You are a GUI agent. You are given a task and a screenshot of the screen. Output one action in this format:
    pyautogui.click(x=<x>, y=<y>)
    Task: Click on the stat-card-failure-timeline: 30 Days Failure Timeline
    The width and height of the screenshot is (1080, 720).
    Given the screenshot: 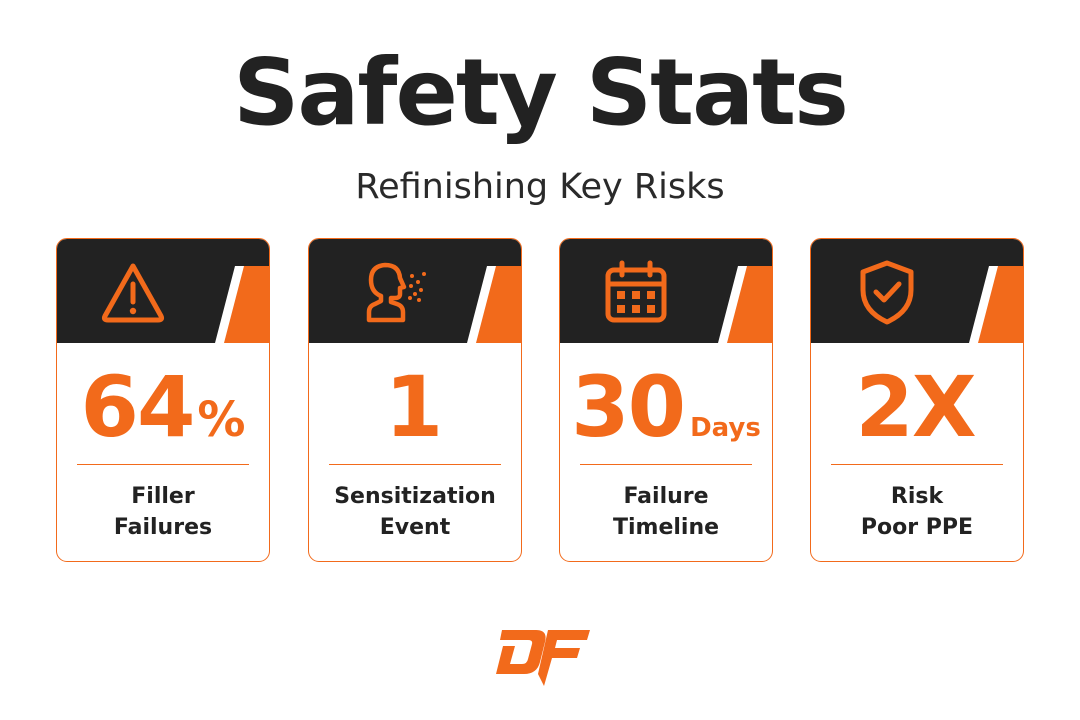 What is the action you would take?
    pyautogui.click(x=666, y=400)
    